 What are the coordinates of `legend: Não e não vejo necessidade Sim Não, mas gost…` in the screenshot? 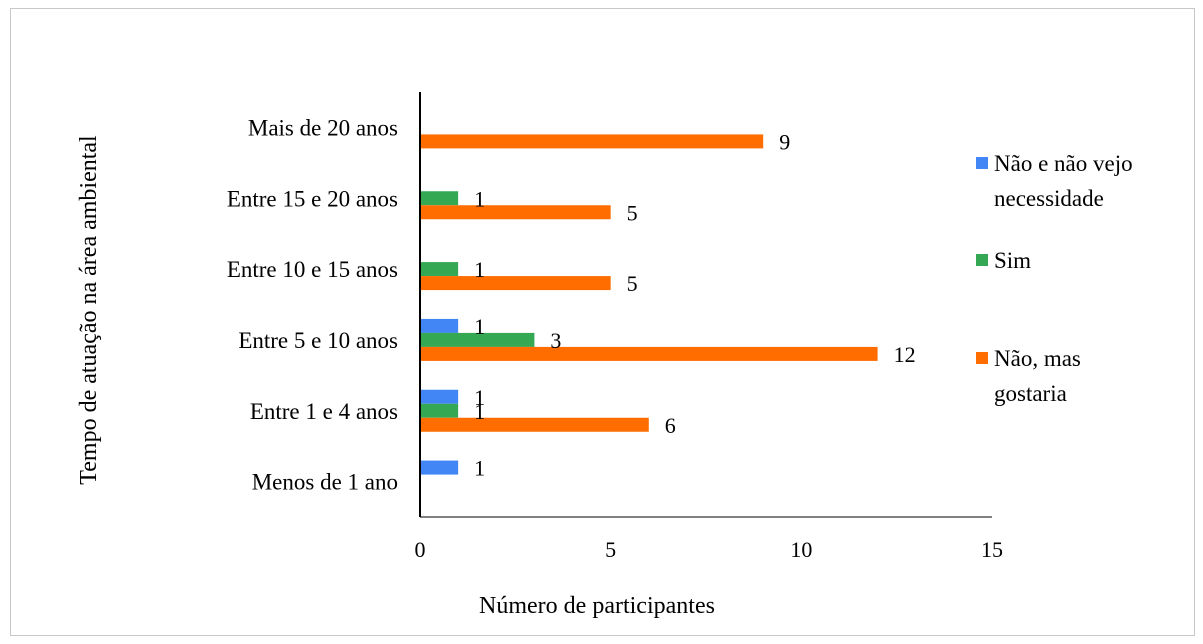 It's located at (1054, 278).